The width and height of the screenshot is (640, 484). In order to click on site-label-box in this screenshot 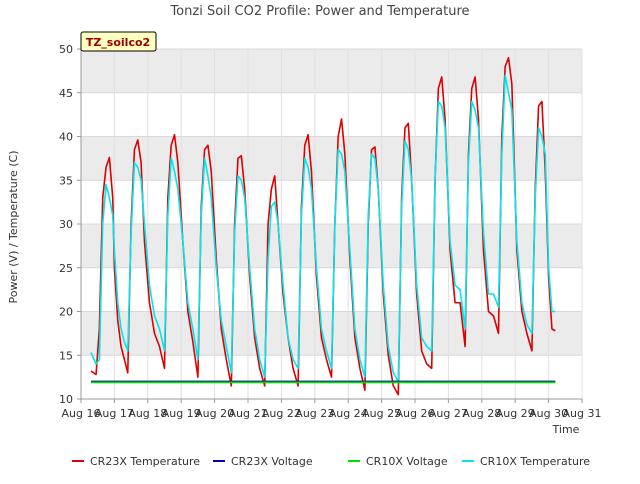, I will do `click(118, 41)`.